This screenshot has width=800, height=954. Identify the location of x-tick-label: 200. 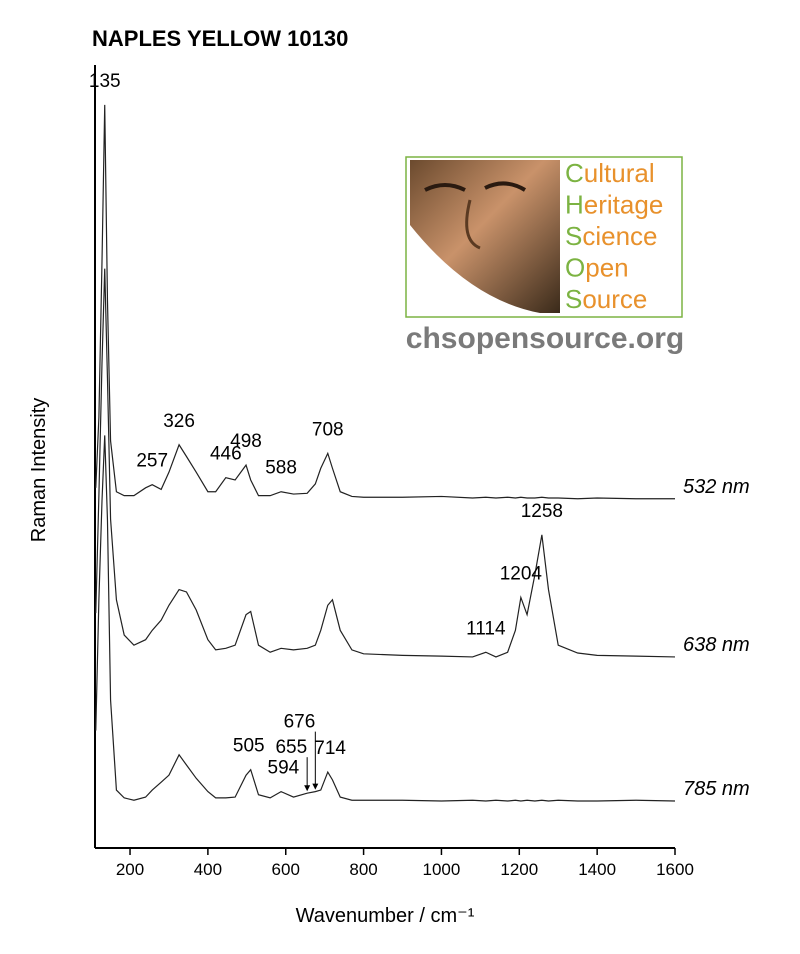
(130, 869).